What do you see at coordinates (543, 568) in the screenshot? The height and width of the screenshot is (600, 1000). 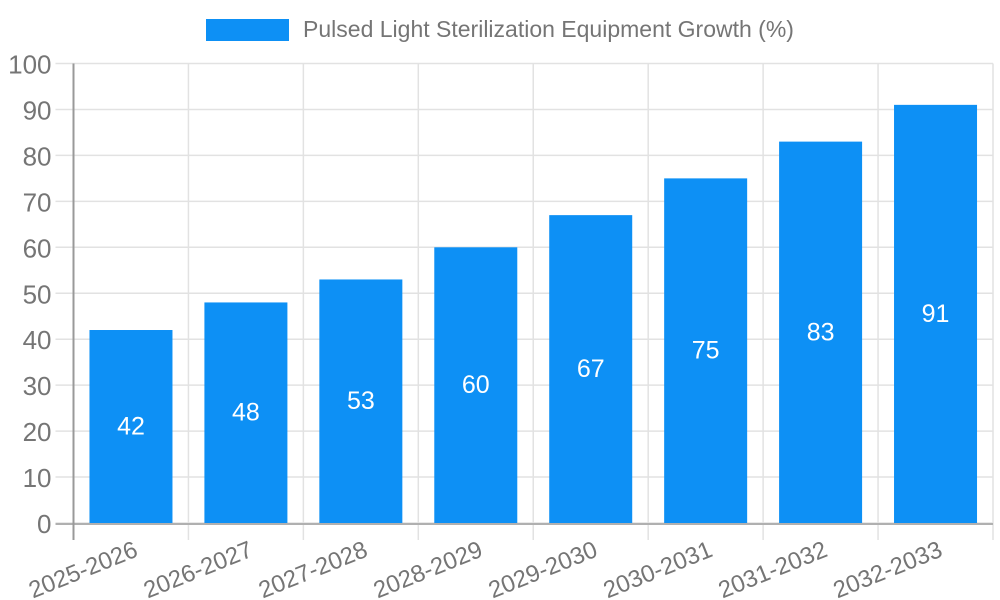 I see `x-tick-label: 2029-2030` at bounding box center [543, 568].